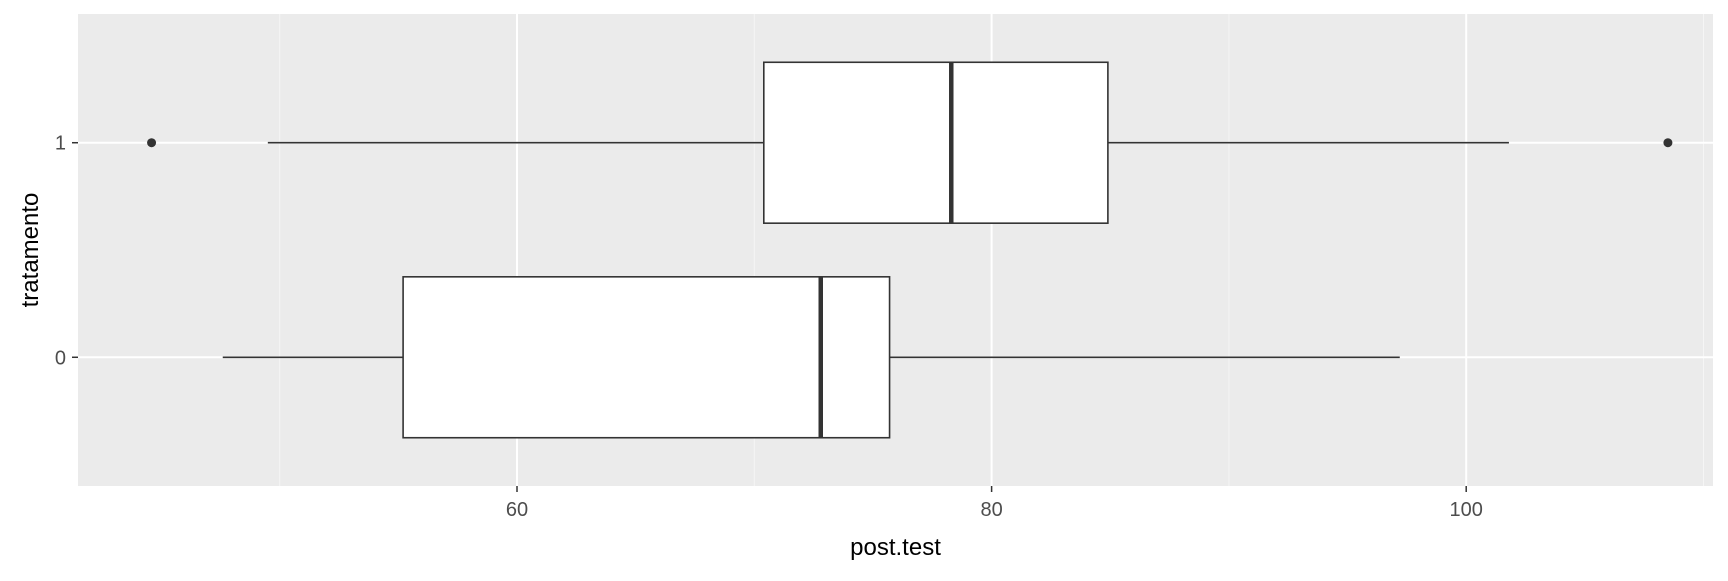 The image size is (1728, 581). What do you see at coordinates (895, 547) in the screenshot?
I see `x-axis-title: post.test` at bounding box center [895, 547].